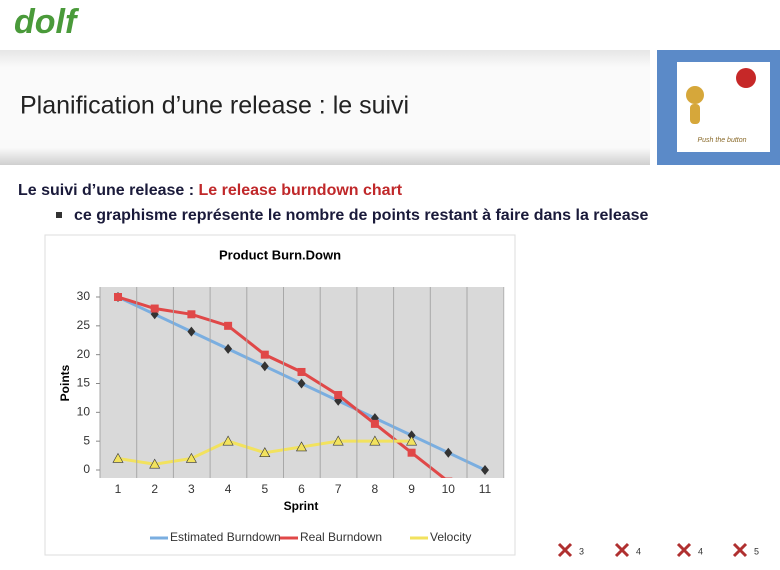 Image resolution: width=780 pixels, height=570 pixels. Describe the element at coordinates (86, 469) in the screenshot. I see `y-tick-label: 0` at that location.